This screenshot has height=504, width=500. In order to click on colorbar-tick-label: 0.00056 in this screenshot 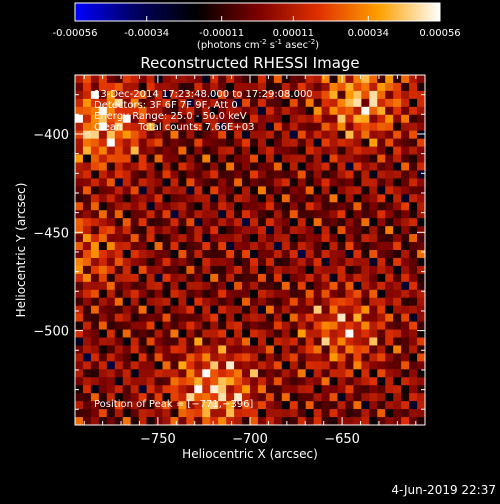, I will do `click(439, 33)`.